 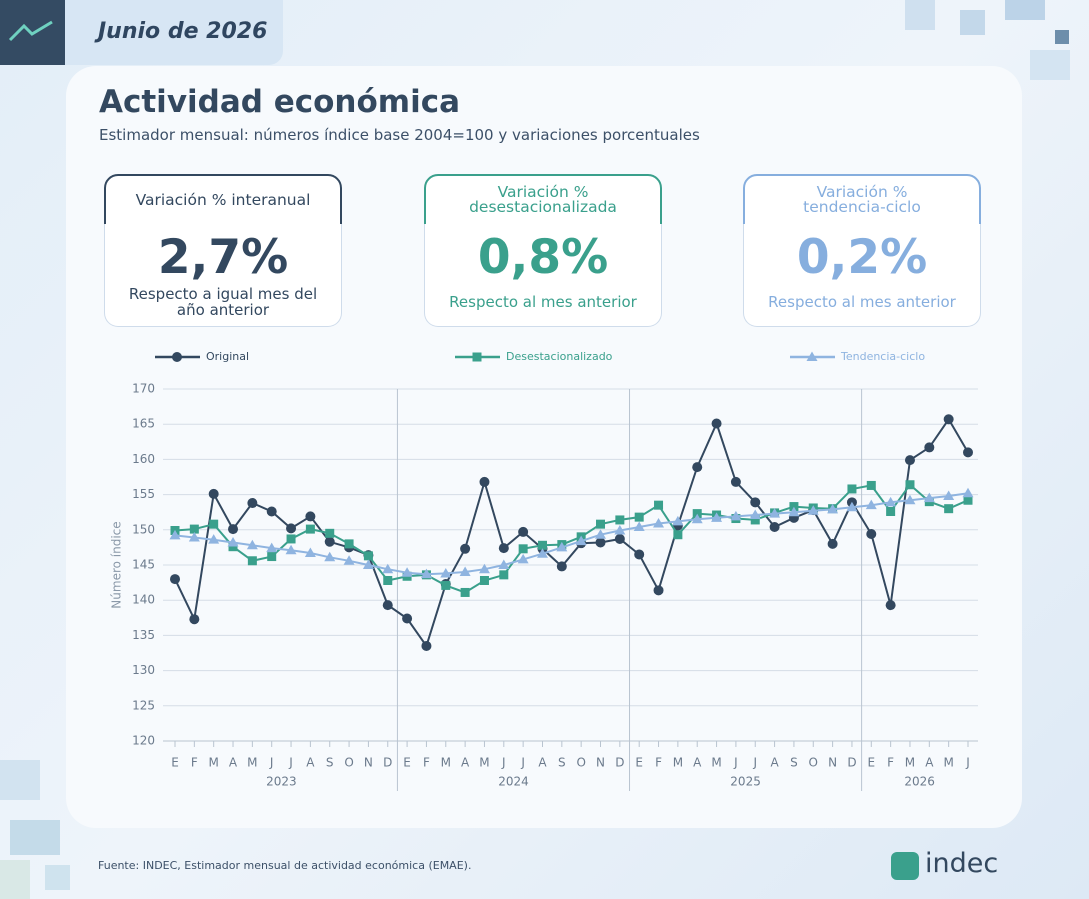 I want to click on year-label: 2025, so click(x=745, y=782).